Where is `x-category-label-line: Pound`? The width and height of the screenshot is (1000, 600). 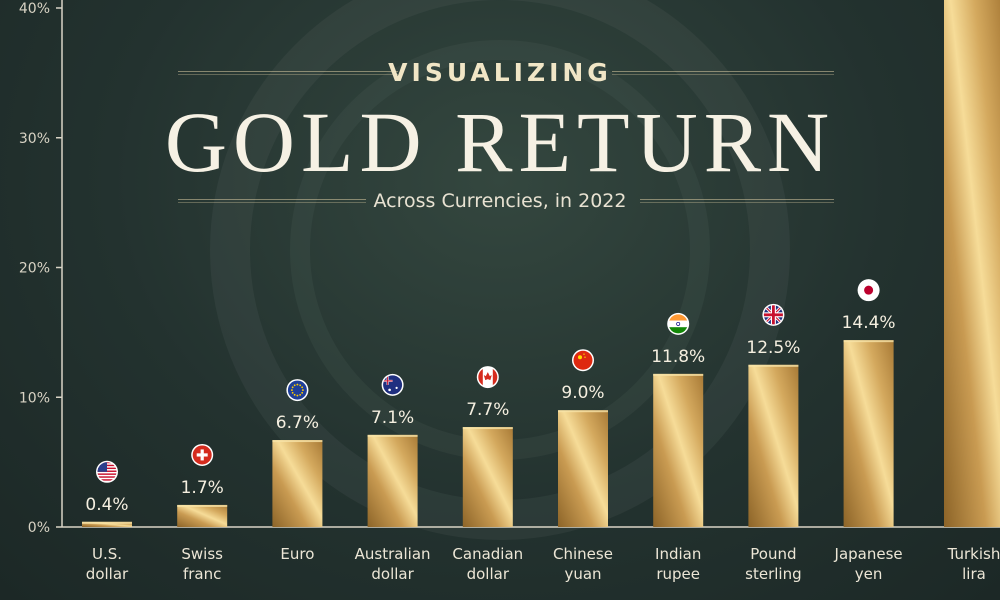
x-category-label-line: Pound is located at coordinates (773, 554).